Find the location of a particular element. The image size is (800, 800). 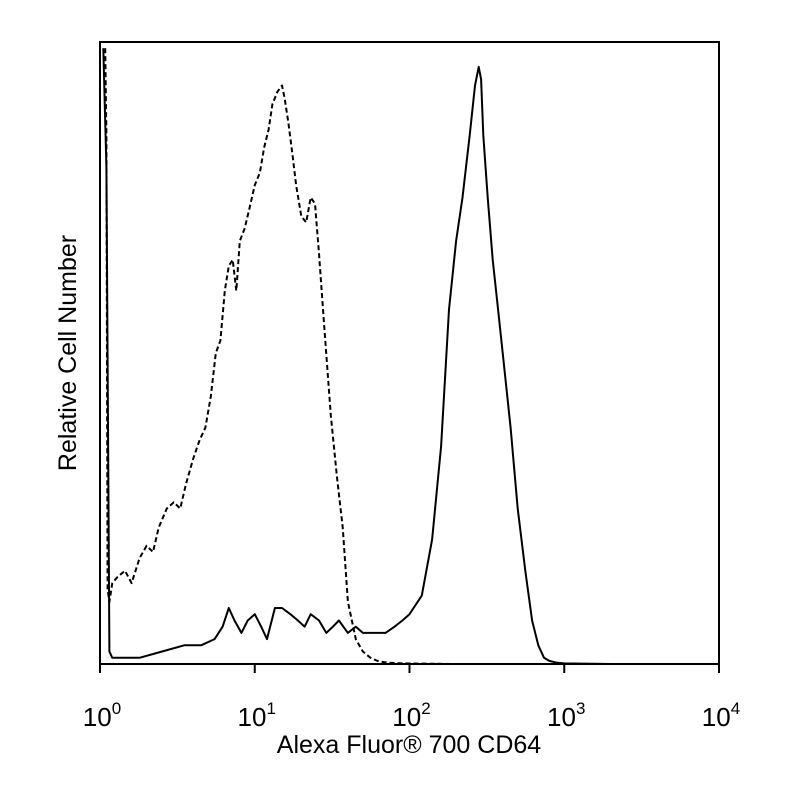

x-tick-label: 10⁰ is located at coordinates (102, 715).